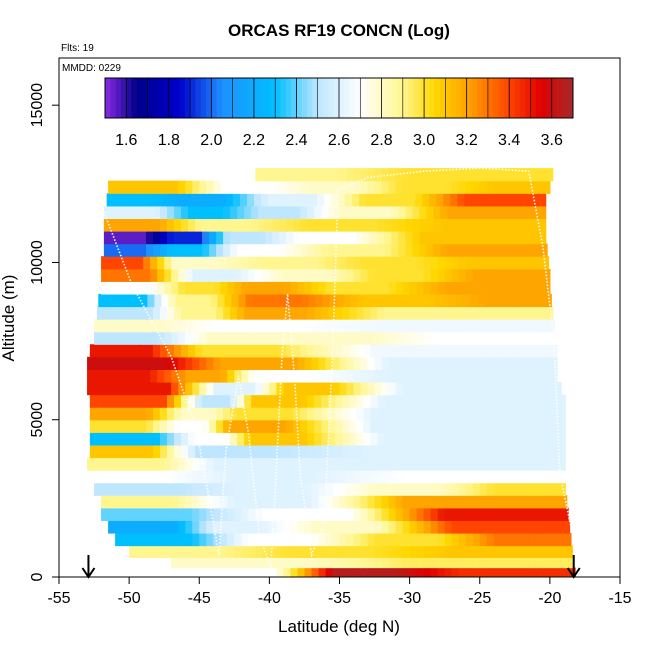 The height and width of the screenshot is (655, 650). What do you see at coordinates (214, 98) in the screenshot?
I see `colorbar-swatch` at bounding box center [214, 98].